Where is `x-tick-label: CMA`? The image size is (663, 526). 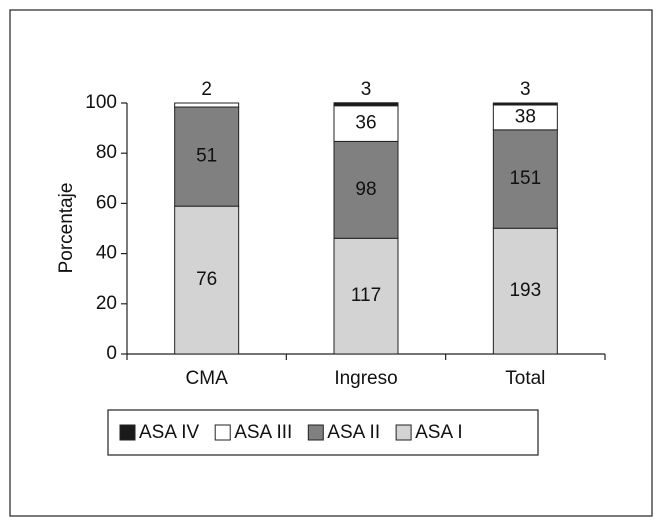
x-tick-label: CMA is located at coordinates (207, 378).